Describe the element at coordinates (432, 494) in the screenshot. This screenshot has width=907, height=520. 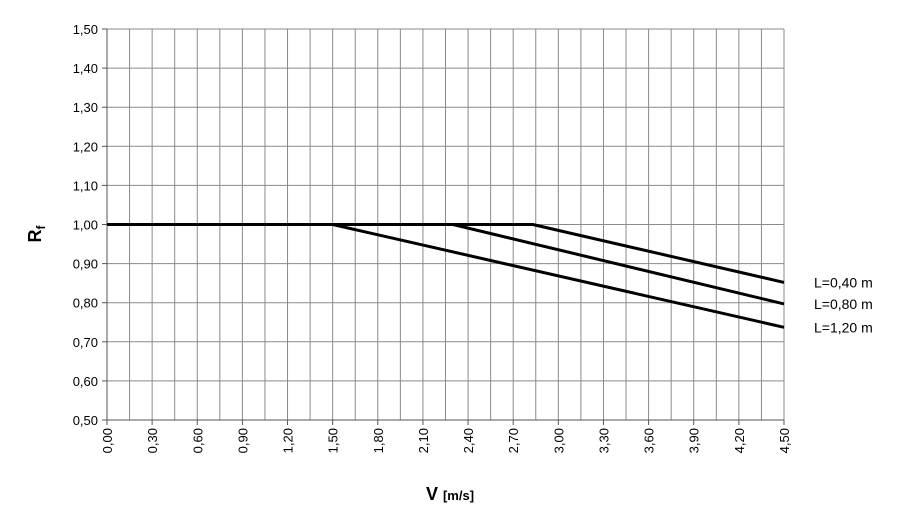
I see `x-axis-label-main: V` at that location.